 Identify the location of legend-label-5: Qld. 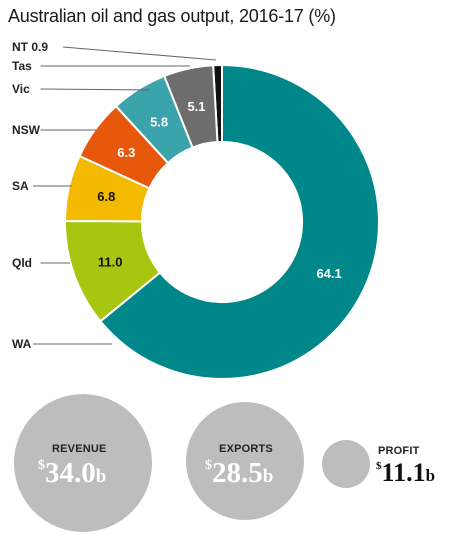
(22, 263).